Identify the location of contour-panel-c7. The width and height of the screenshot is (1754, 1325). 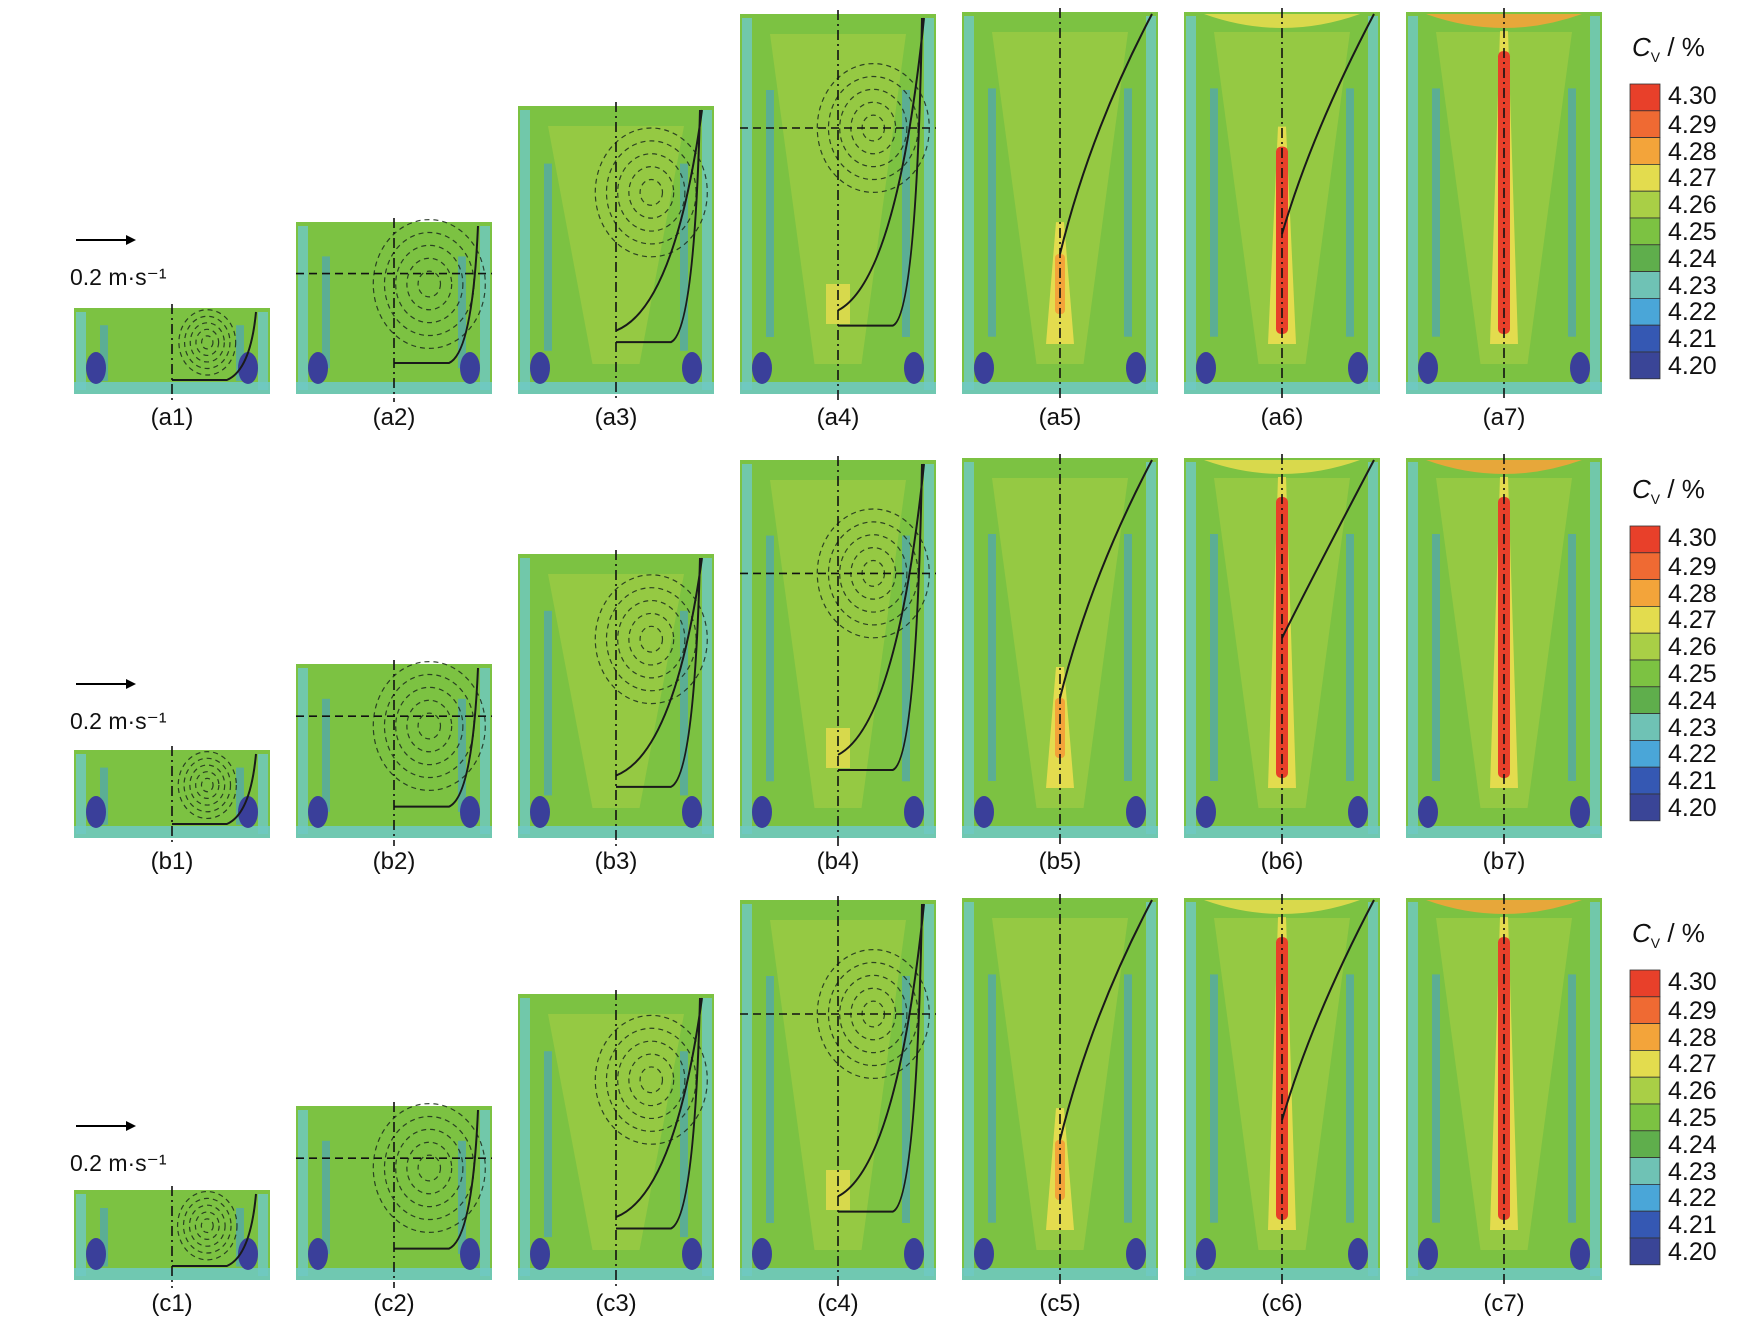
(1504, 1091).